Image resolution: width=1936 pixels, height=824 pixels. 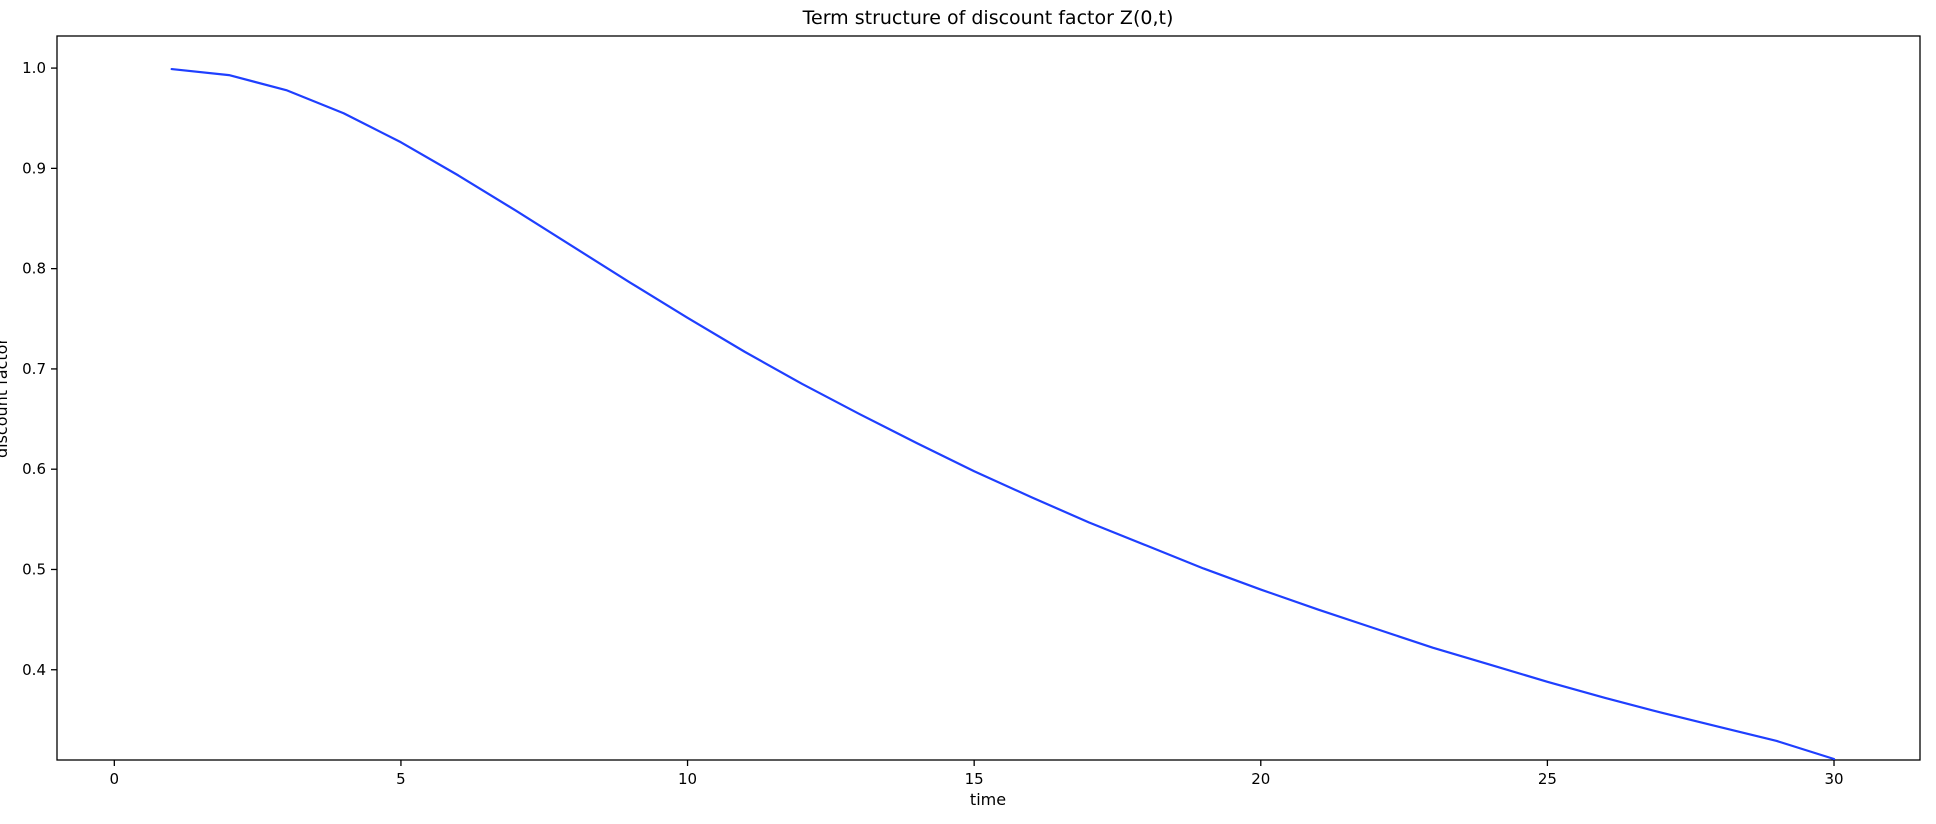 What do you see at coordinates (401, 779) in the screenshot?
I see `x-tick-label: 5` at bounding box center [401, 779].